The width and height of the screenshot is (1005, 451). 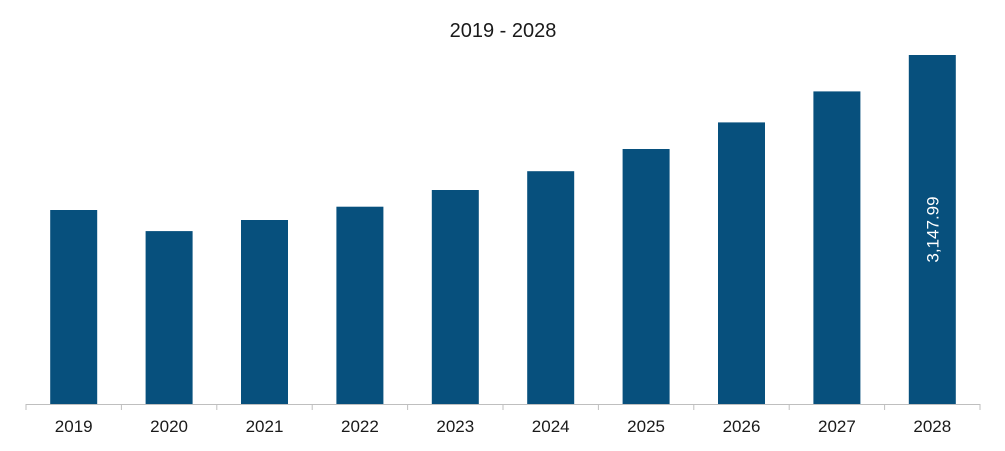 I want to click on bar-2024, so click(x=551, y=287).